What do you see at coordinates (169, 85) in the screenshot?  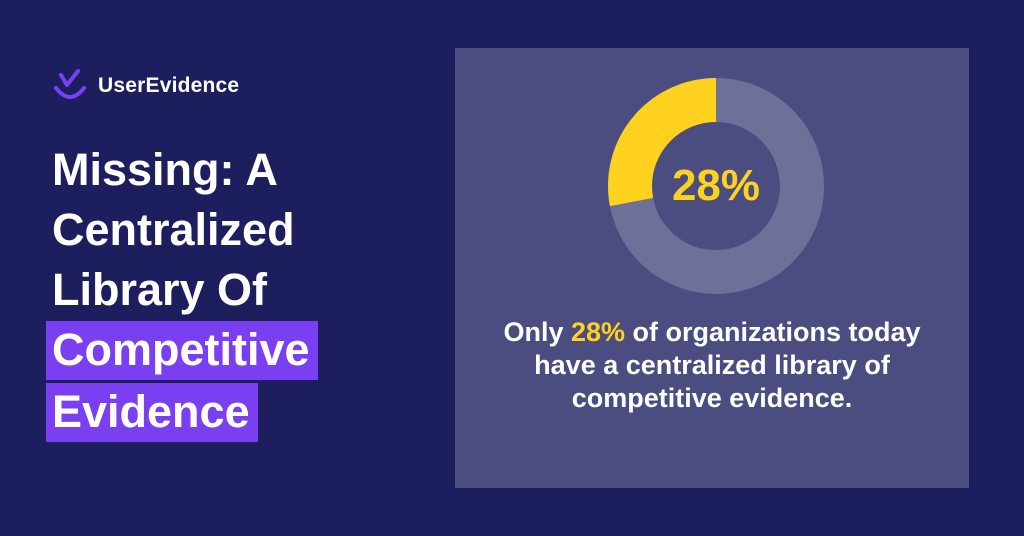 I see `brand-name: UserEvidence` at bounding box center [169, 85].